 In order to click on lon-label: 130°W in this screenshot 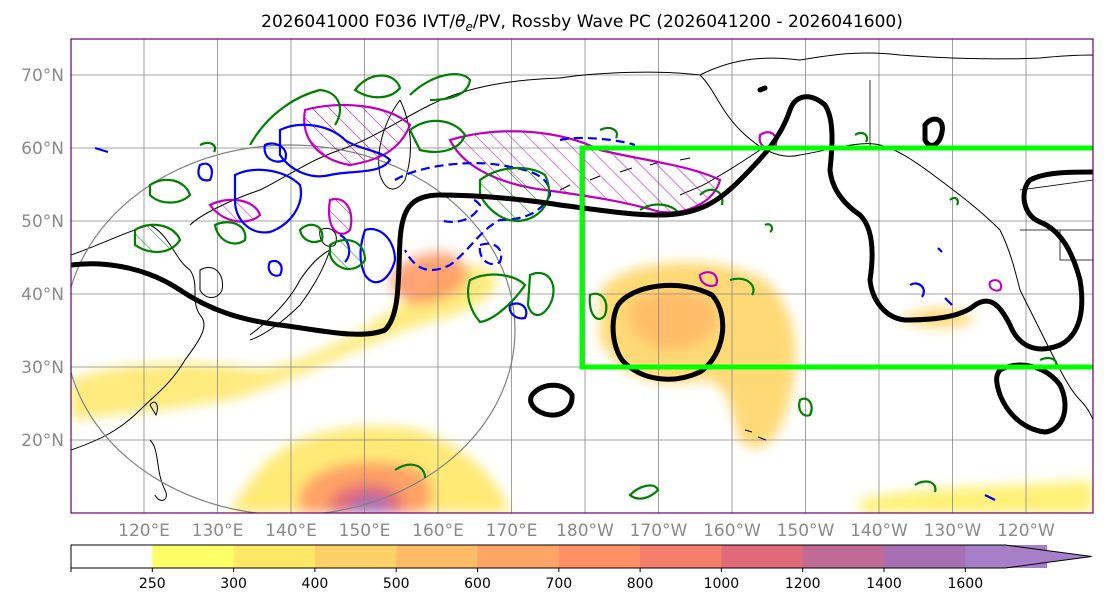, I will do `click(953, 531)`.